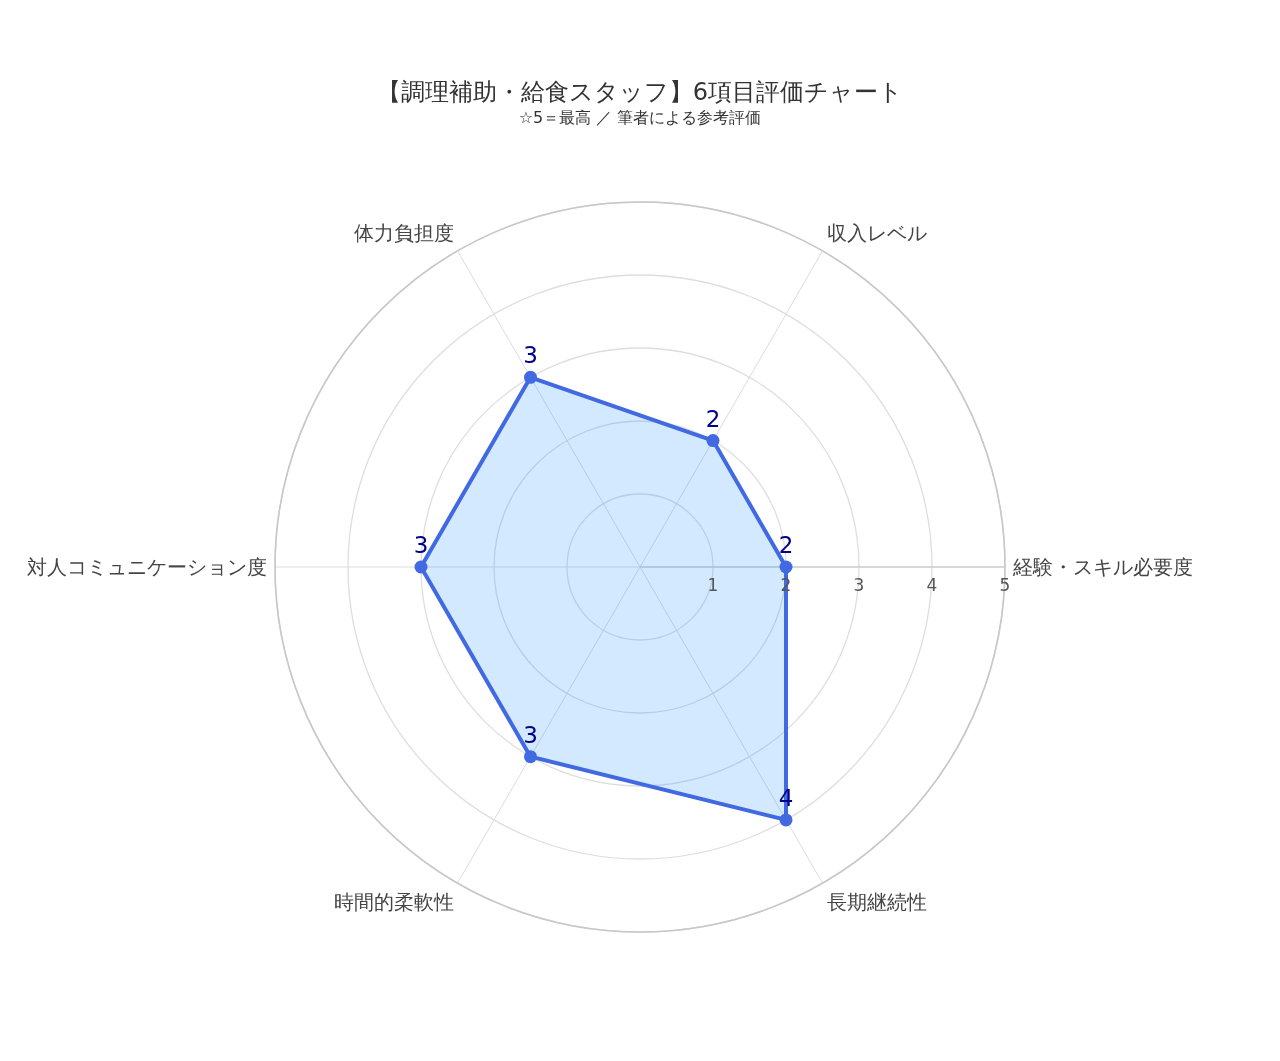 This screenshot has width=1280, height=1061. What do you see at coordinates (640, 92) in the screenshot?
I see `chart-title: 【調理補助・給食スタッフ】6項目評価チャート` at bounding box center [640, 92].